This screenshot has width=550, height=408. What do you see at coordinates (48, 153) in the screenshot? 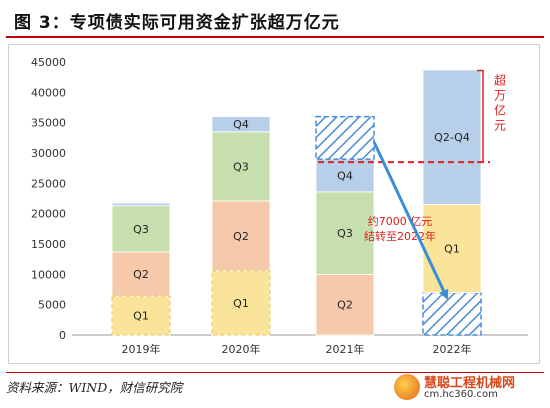
I see `y-tick-label: 30000` at bounding box center [48, 153].